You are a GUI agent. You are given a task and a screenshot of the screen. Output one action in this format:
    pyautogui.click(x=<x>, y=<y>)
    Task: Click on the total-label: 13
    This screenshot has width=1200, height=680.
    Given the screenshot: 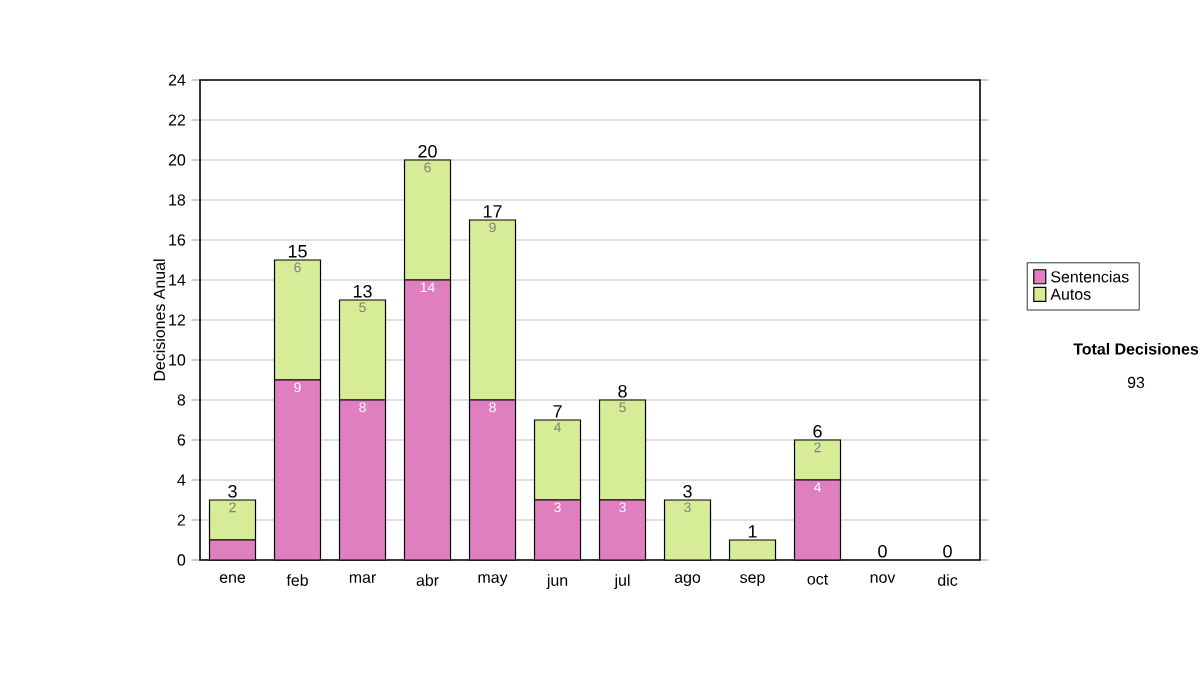 What is the action you would take?
    pyautogui.click(x=362, y=291)
    